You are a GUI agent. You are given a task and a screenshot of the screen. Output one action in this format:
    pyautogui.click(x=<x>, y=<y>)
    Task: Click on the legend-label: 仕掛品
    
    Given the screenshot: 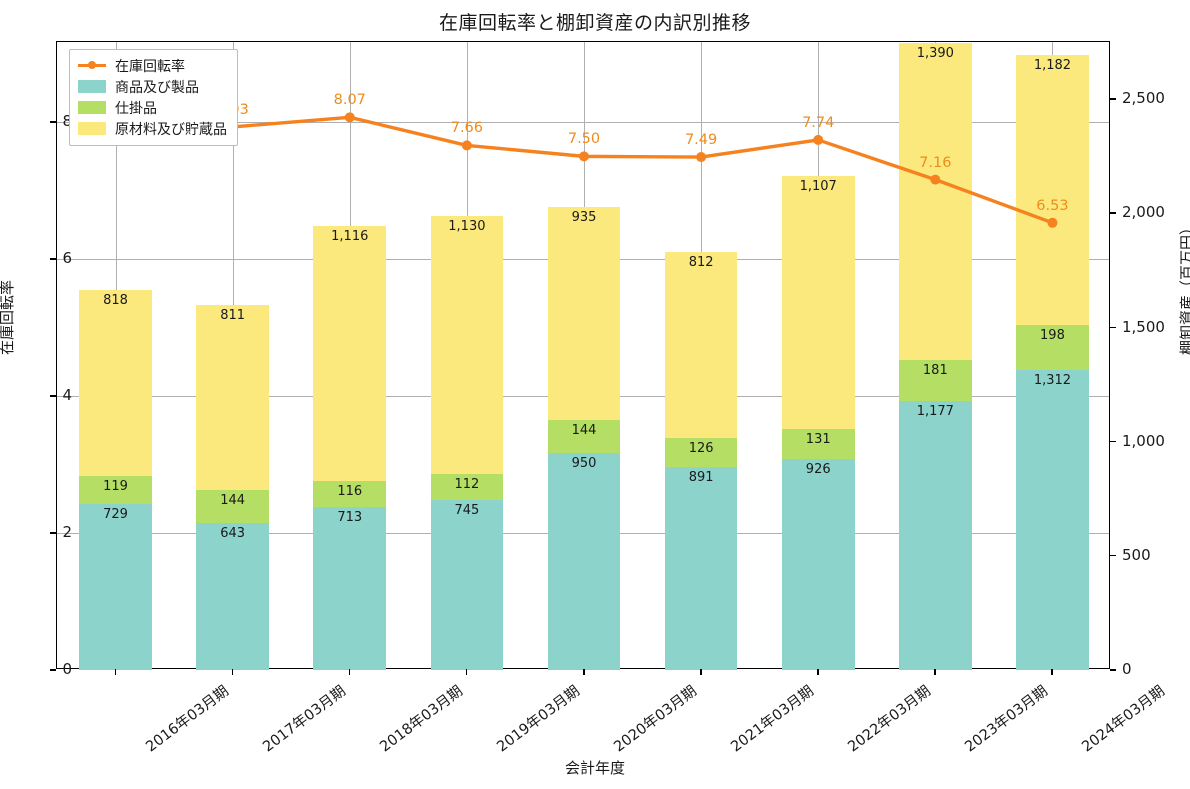 What is the action you would take?
    pyautogui.click(x=136, y=108)
    